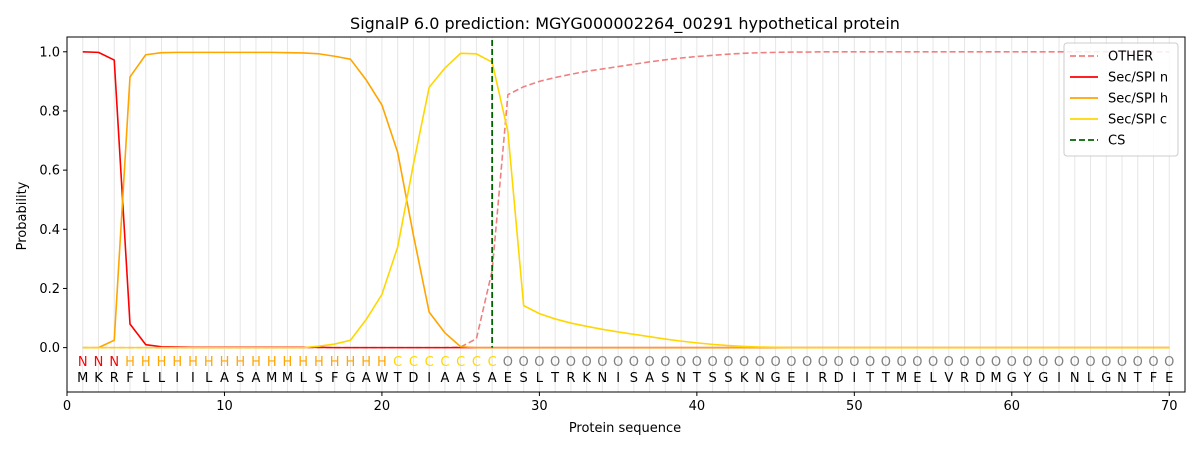 Image resolution: width=1200 pixels, height=450 pixels. I want to click on legend: OTHER Sec/SPI n Sec/SPI h Sec/SPI c CS, so click(1121, 99).